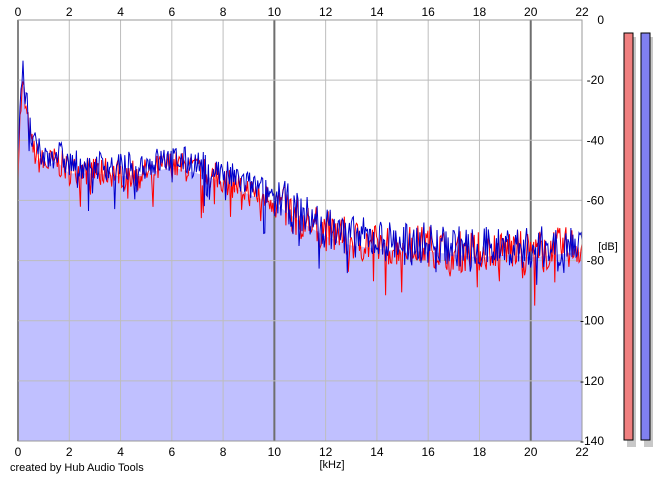  I want to click on x-tick-bottom: 18, so click(480, 452).